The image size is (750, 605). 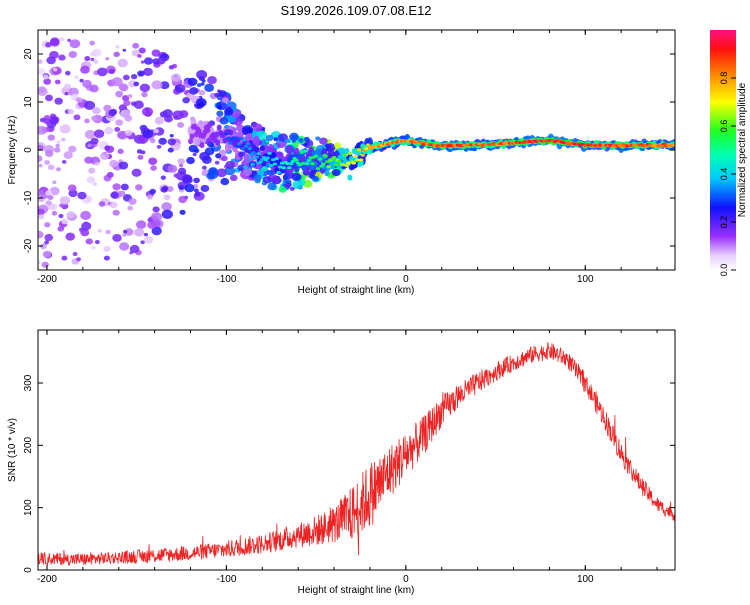 I want to click on colorbar-tick-label: 0.0, so click(x=724, y=270).